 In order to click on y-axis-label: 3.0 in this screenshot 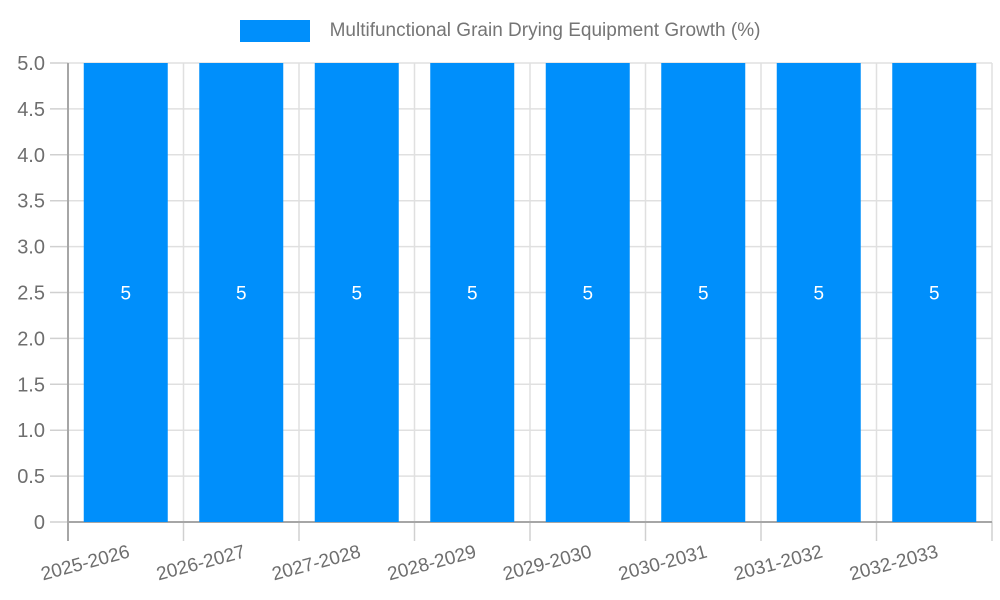, I will do `click(31, 248)`.